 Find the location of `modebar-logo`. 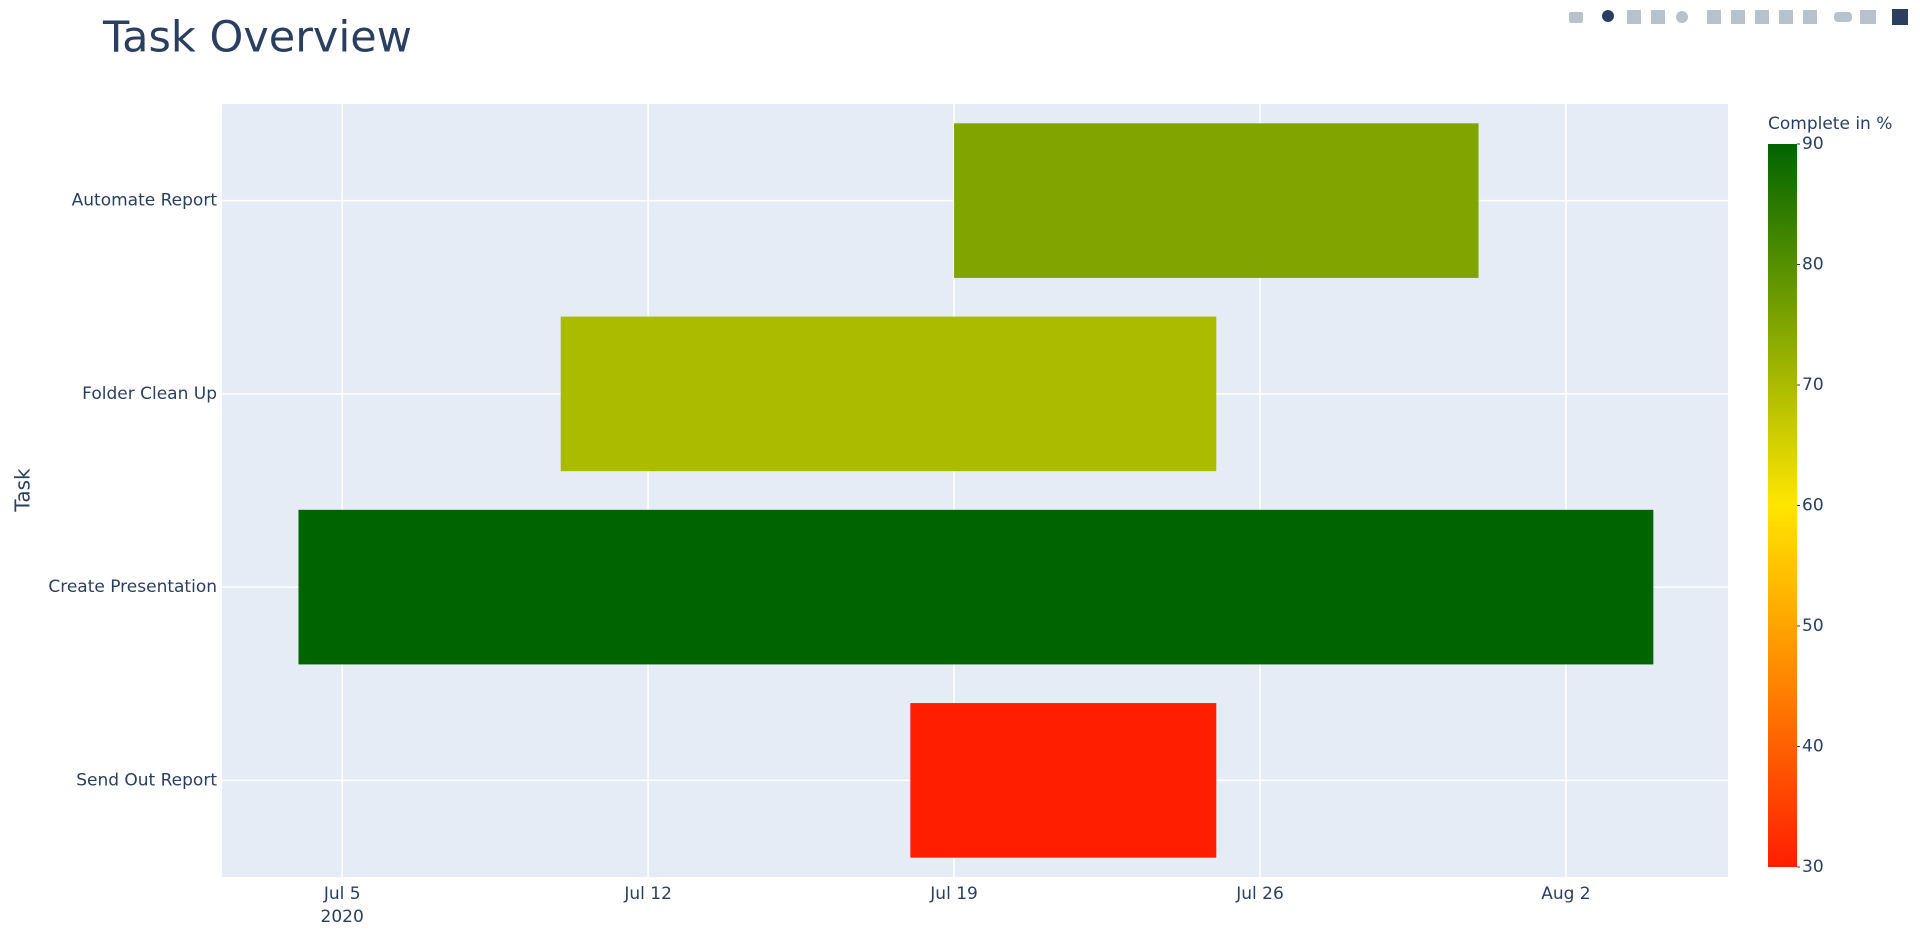

modebar-logo is located at coordinates (1900, 17).